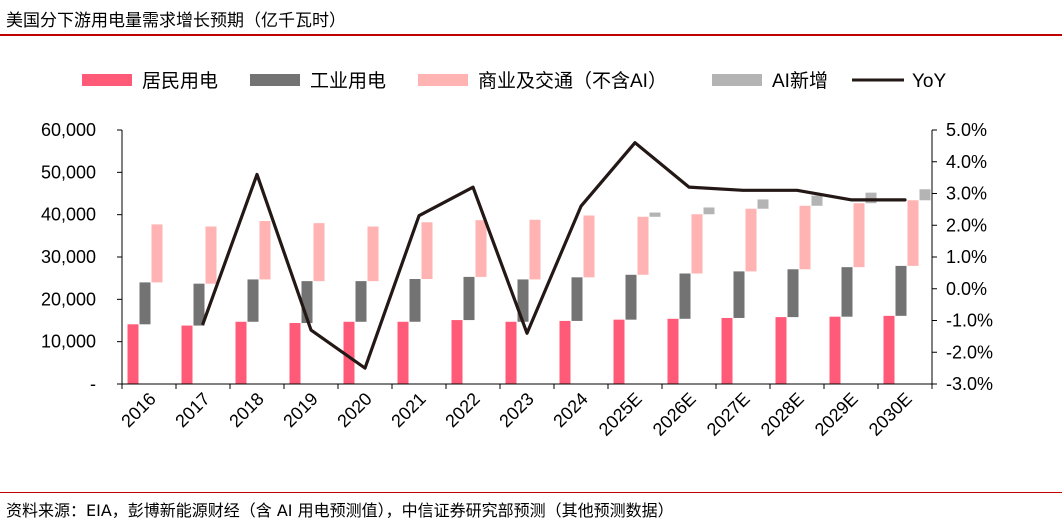  Describe the element at coordinates (68, 257) in the screenshot. I see `left-tick-label: 30,000` at that location.